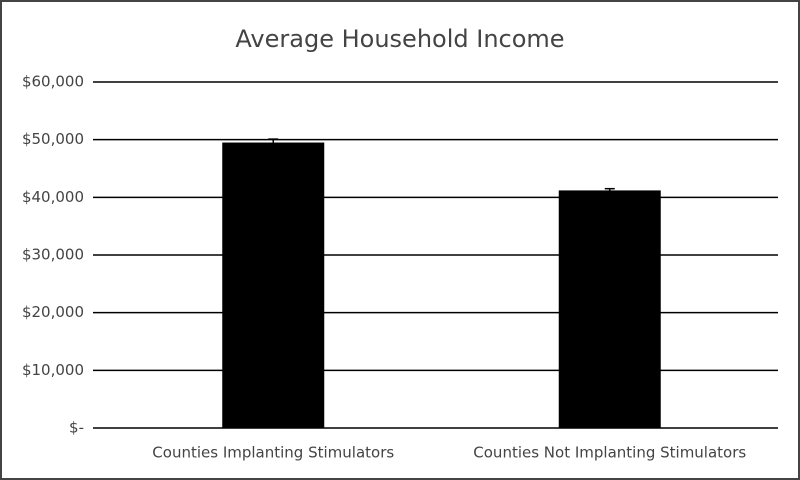 This screenshot has width=800, height=480. I want to click on y-tick-label: $10,000, so click(53, 370).